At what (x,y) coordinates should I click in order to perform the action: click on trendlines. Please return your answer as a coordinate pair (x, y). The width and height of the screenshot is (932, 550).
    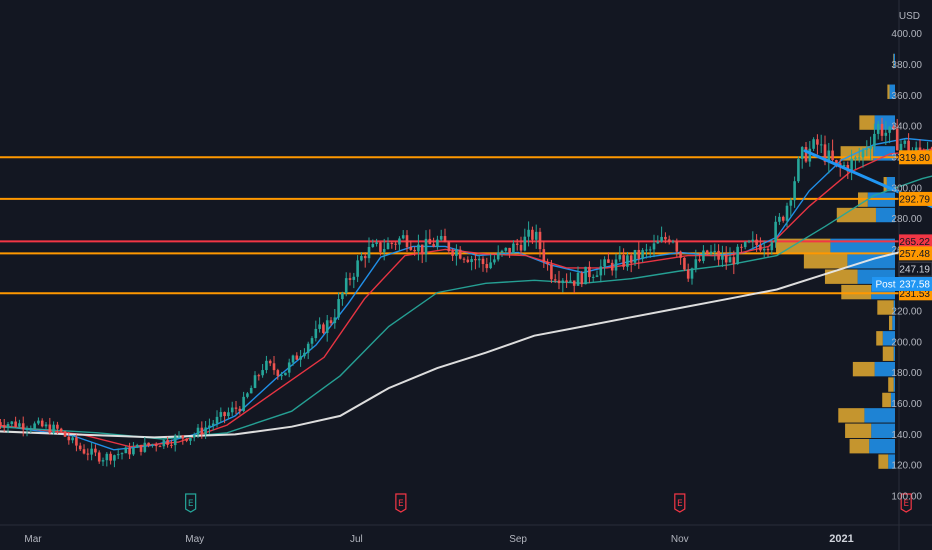
    Looking at the image, I should click on (867, 211).